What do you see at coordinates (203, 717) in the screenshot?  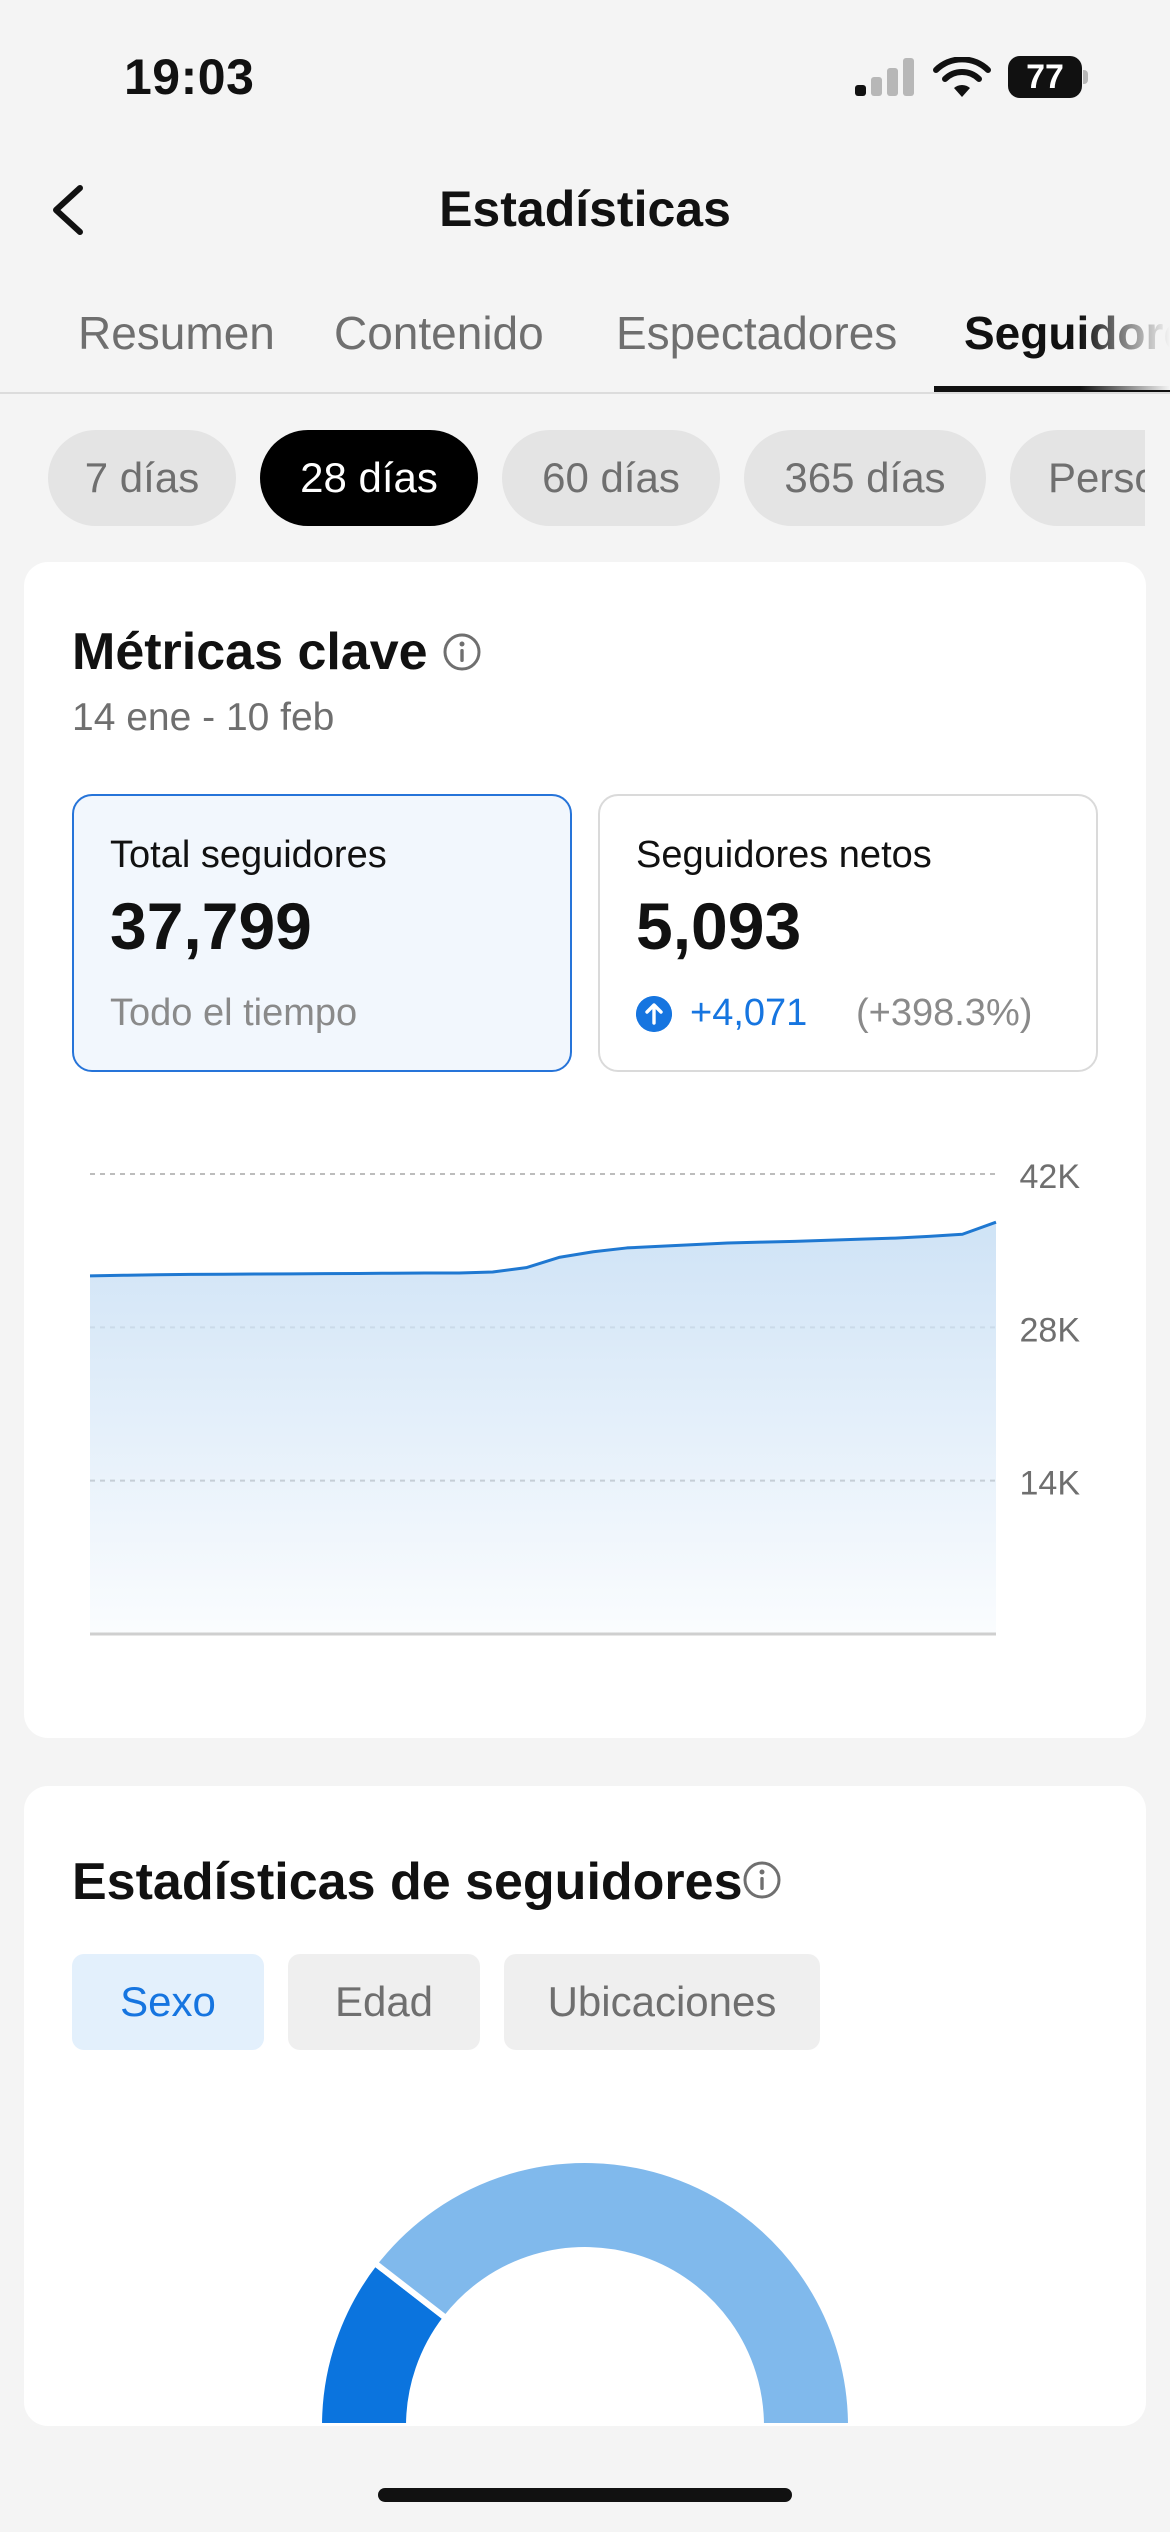 I see `date-range: 14 ene - 10 feb` at bounding box center [203, 717].